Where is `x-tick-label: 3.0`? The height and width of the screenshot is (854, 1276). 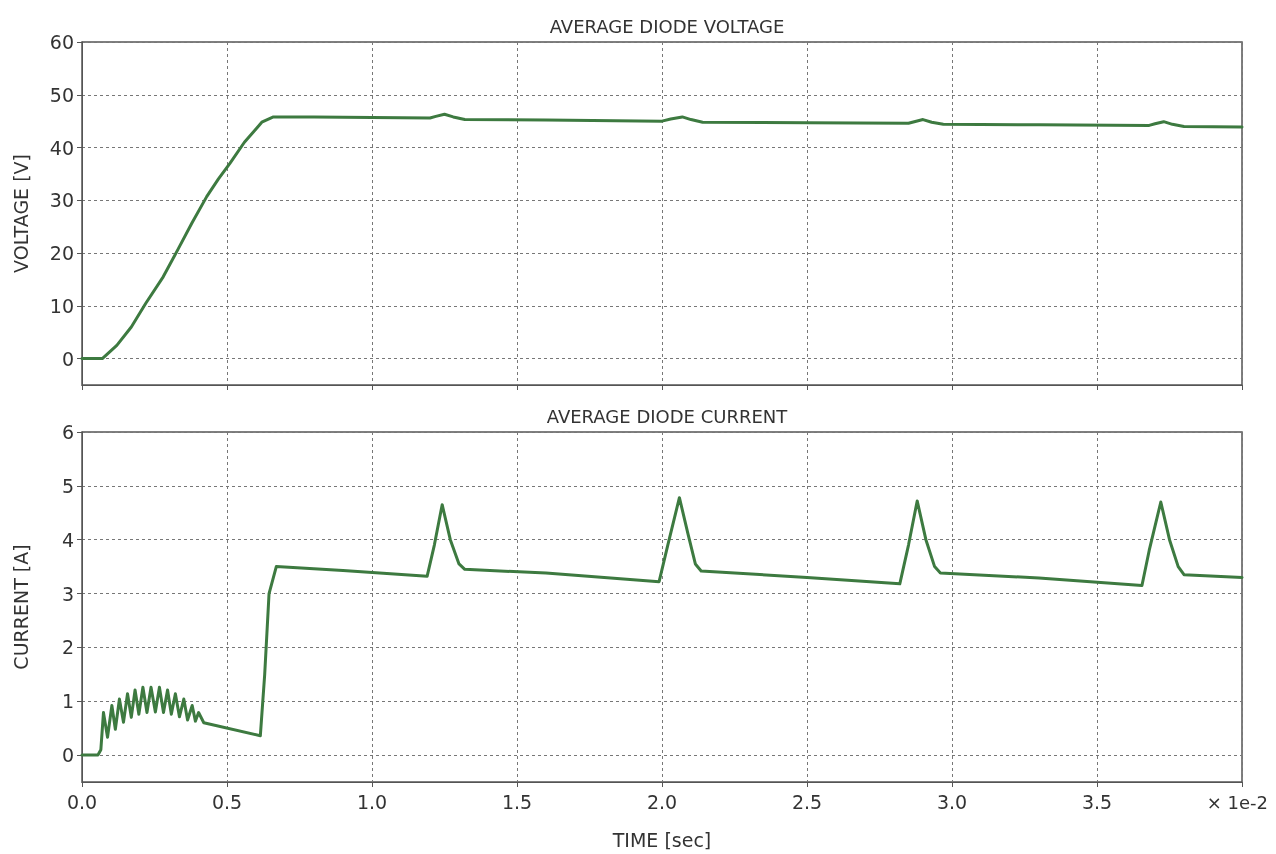 x-tick-label: 3.0 is located at coordinates (952, 801).